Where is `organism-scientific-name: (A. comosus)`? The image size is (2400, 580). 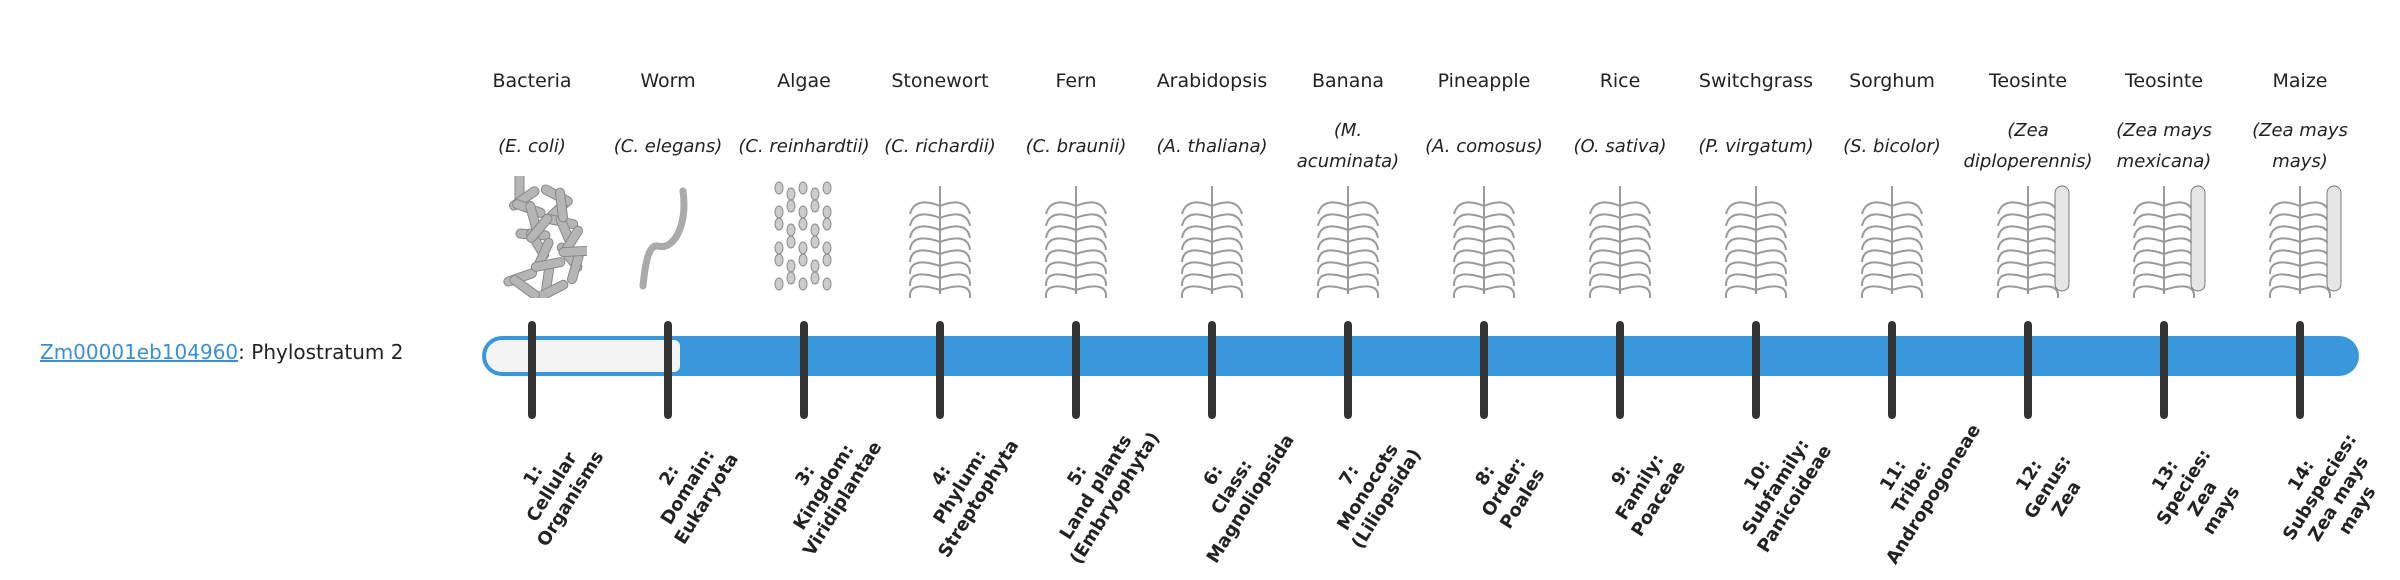 organism-scientific-name: (A. comosus) is located at coordinates (1484, 146).